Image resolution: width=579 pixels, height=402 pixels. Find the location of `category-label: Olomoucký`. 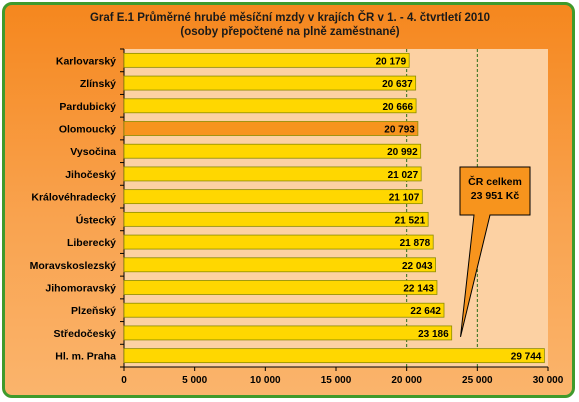

category-label: Olomoucký is located at coordinates (87, 130).